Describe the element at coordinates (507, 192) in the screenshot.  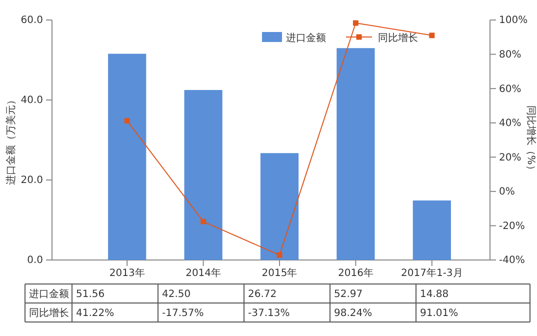
I see `y2-tick-label: 0%` at that location.